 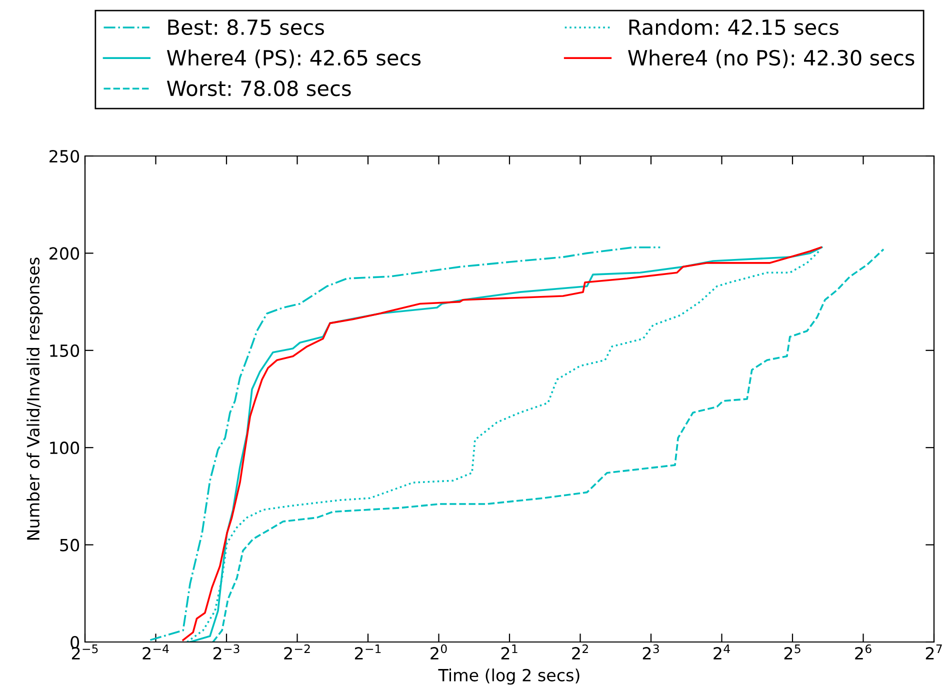 What do you see at coordinates (65, 156) in the screenshot?
I see `y-tick-label: 250` at bounding box center [65, 156].